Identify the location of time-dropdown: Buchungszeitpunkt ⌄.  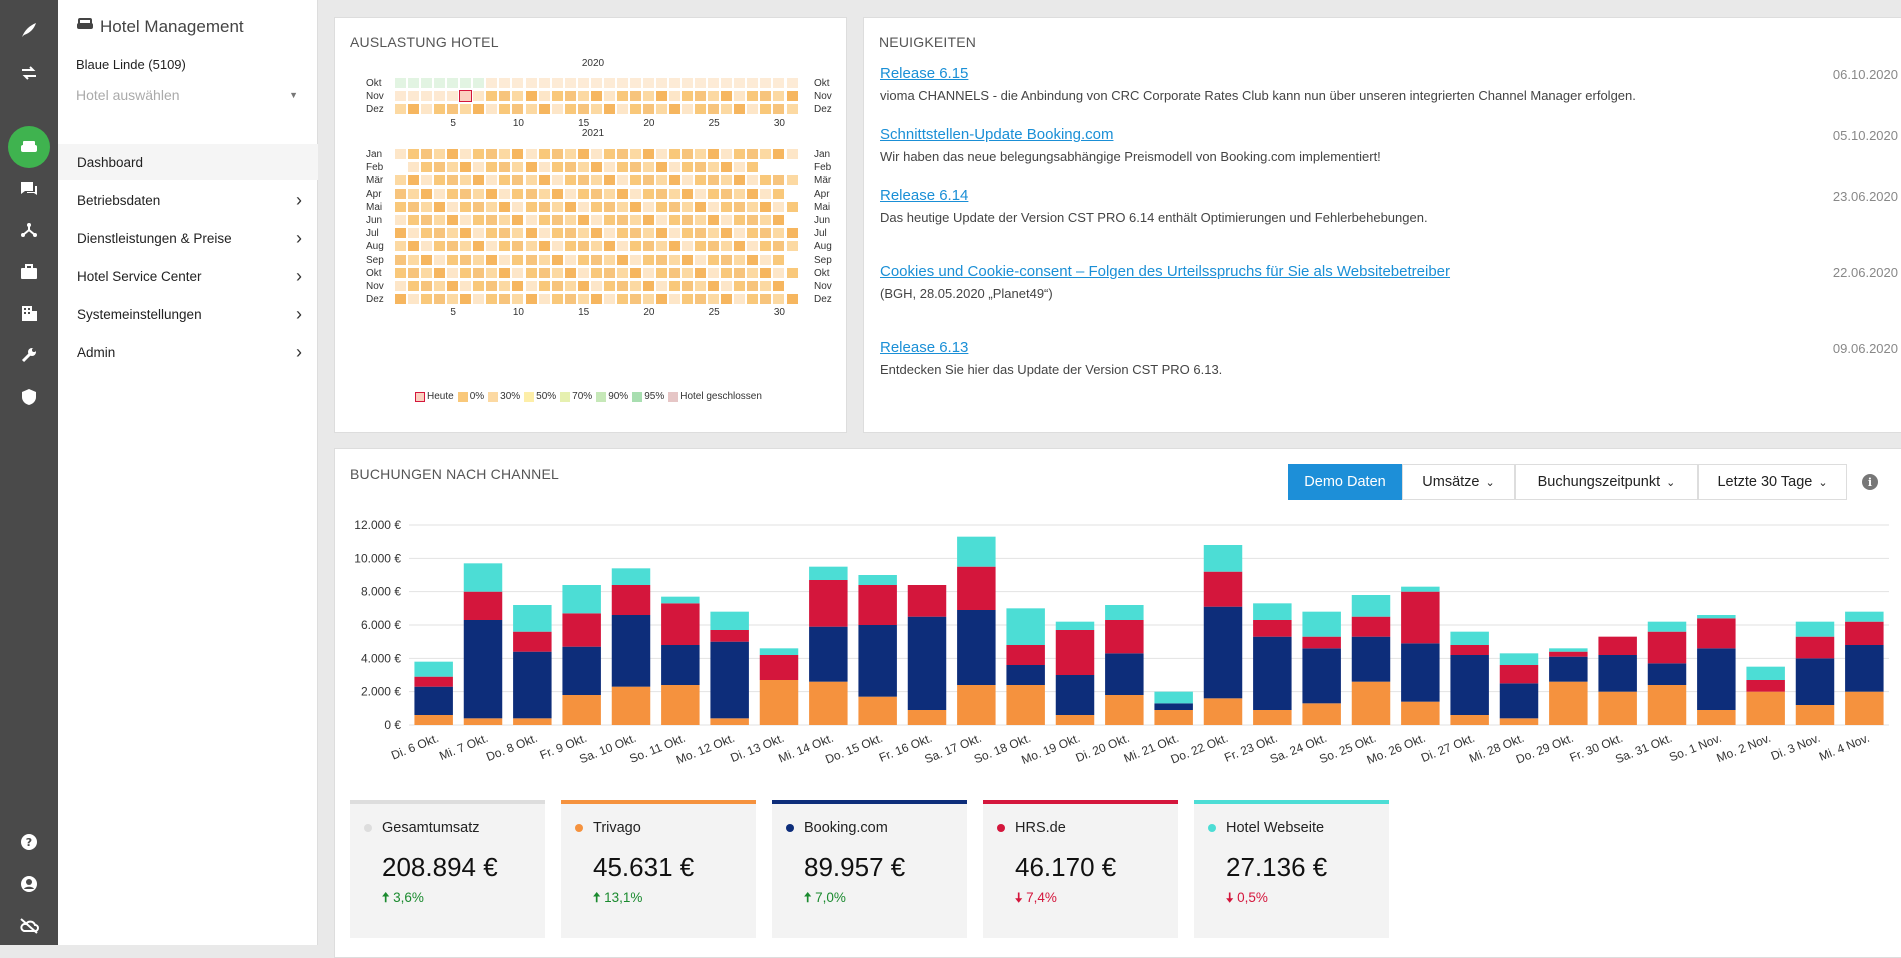
(1606, 482).